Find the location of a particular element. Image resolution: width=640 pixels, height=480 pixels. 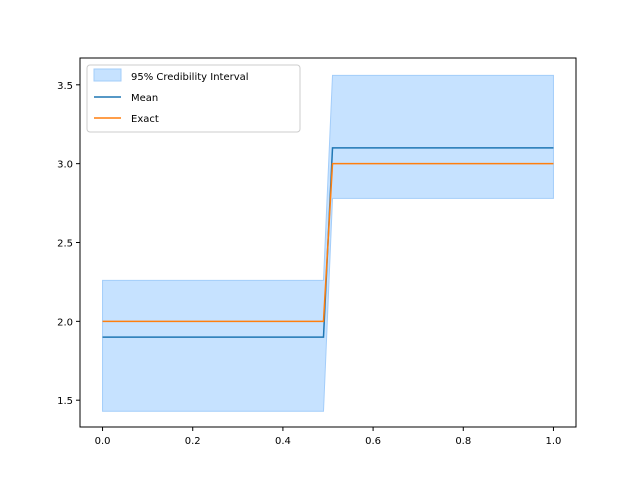

y-tick-label: 2.5 is located at coordinates (65, 244).